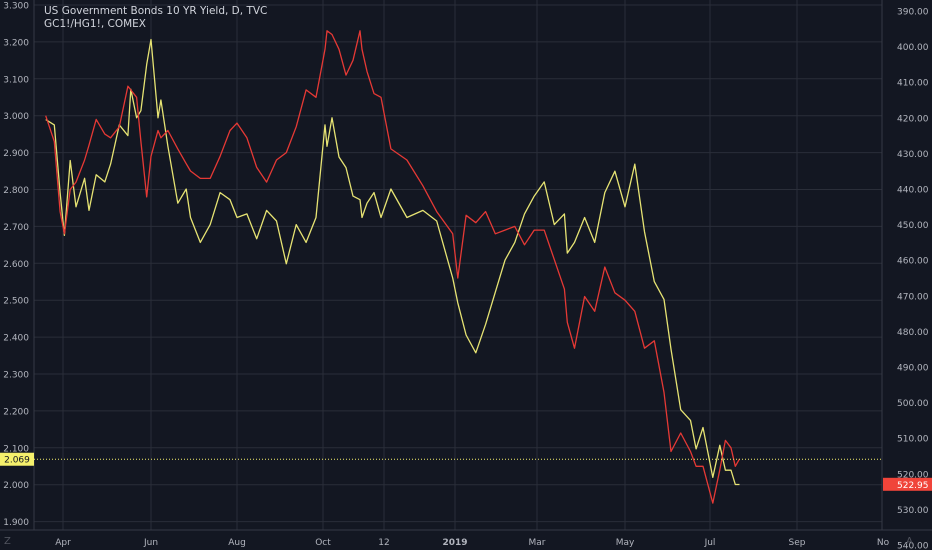 The height and width of the screenshot is (550, 932). Describe the element at coordinates (16, 523) in the screenshot. I see `left-axis-tick-label: 1.900` at that location.